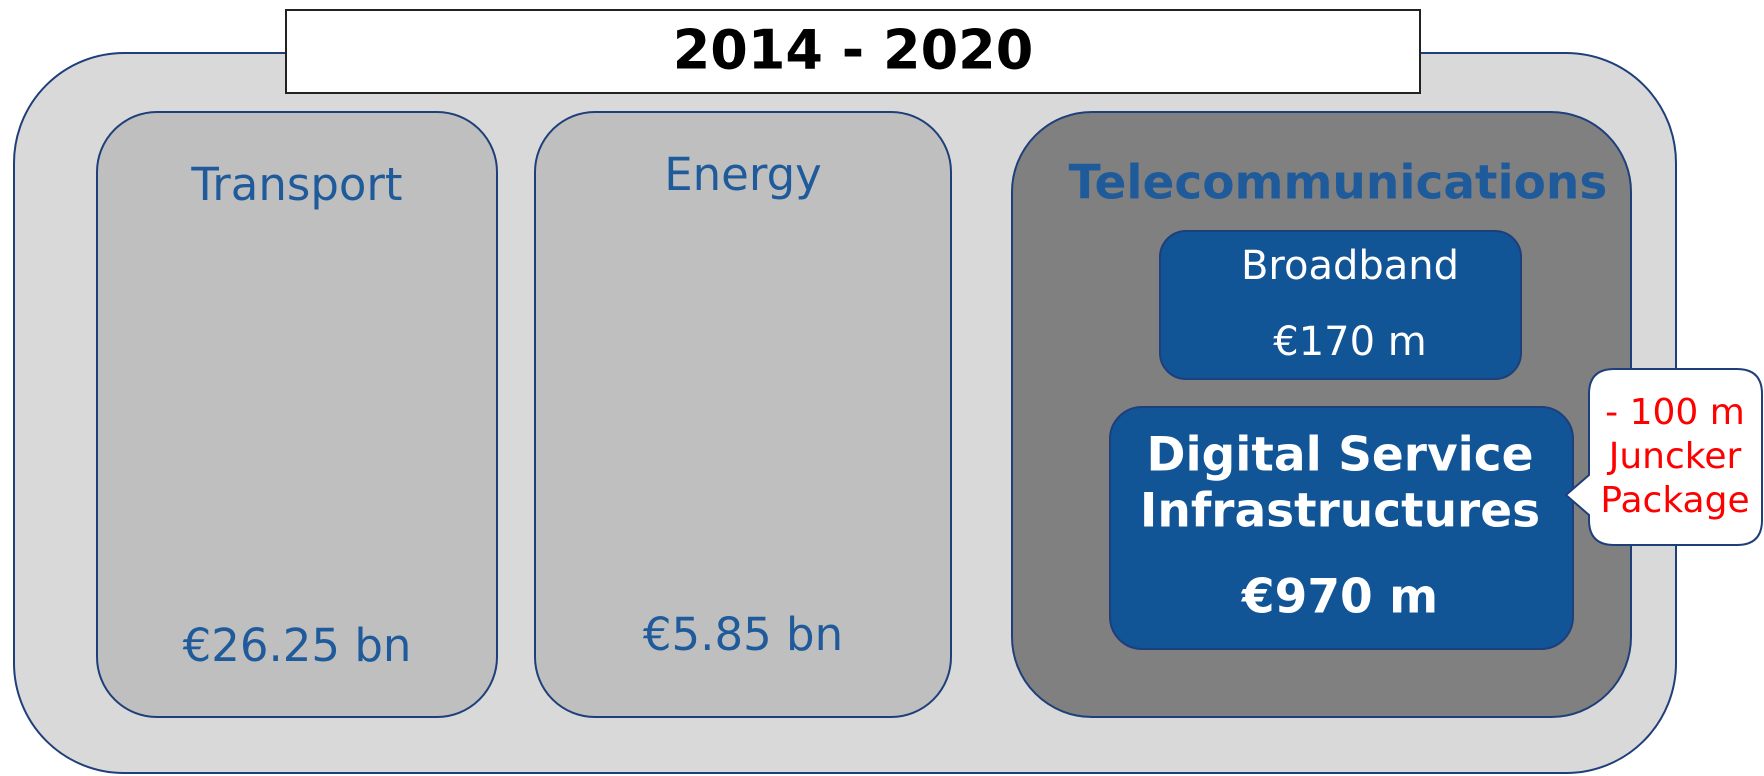 This screenshot has width=1764, height=776. Describe the element at coordinates (1674, 500) in the screenshot. I see `callout-line: Package` at that location.